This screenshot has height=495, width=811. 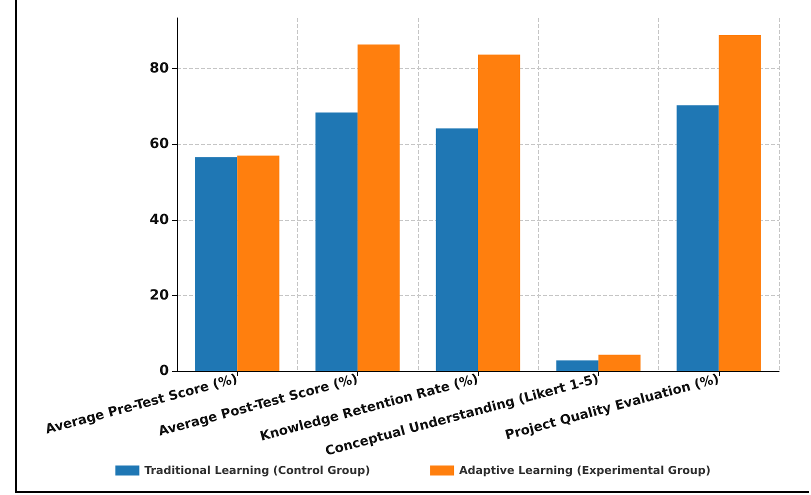 I want to click on y-tick-label: 40, so click(x=160, y=220).